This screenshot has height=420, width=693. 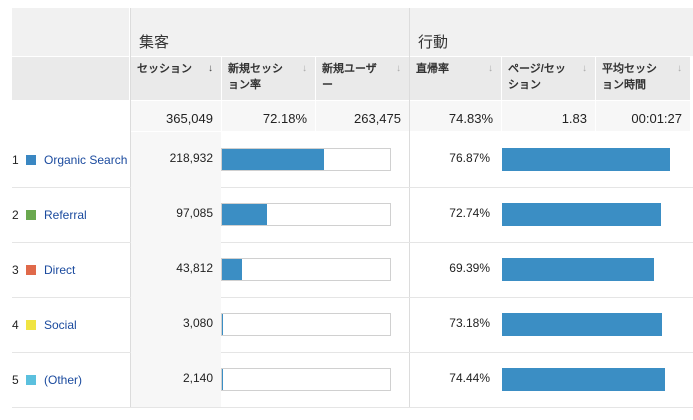 I want to click on row-sessions-value: 3,080, so click(x=176, y=324).